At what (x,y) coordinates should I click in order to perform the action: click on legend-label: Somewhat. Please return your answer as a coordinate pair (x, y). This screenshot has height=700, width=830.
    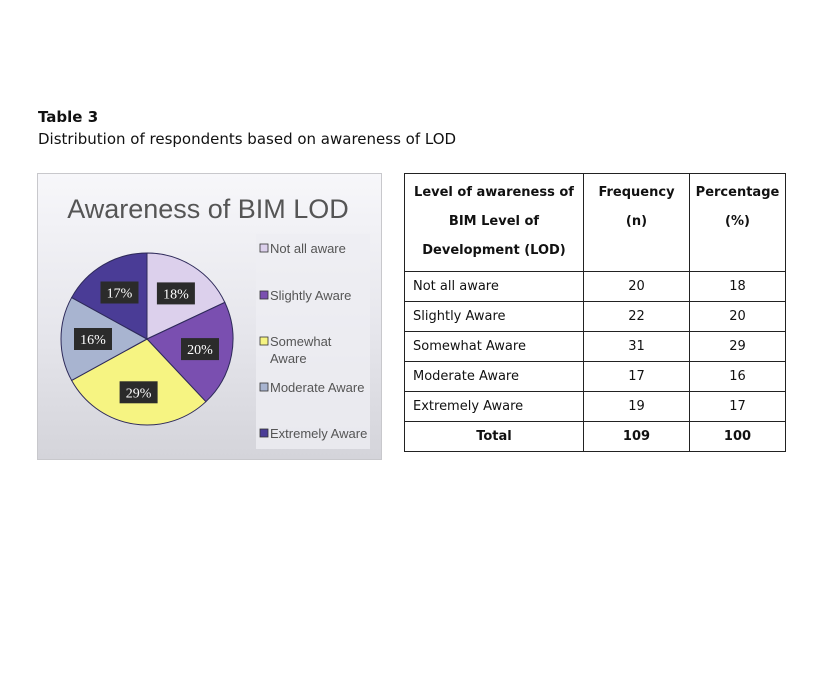
    Looking at the image, I should click on (301, 341).